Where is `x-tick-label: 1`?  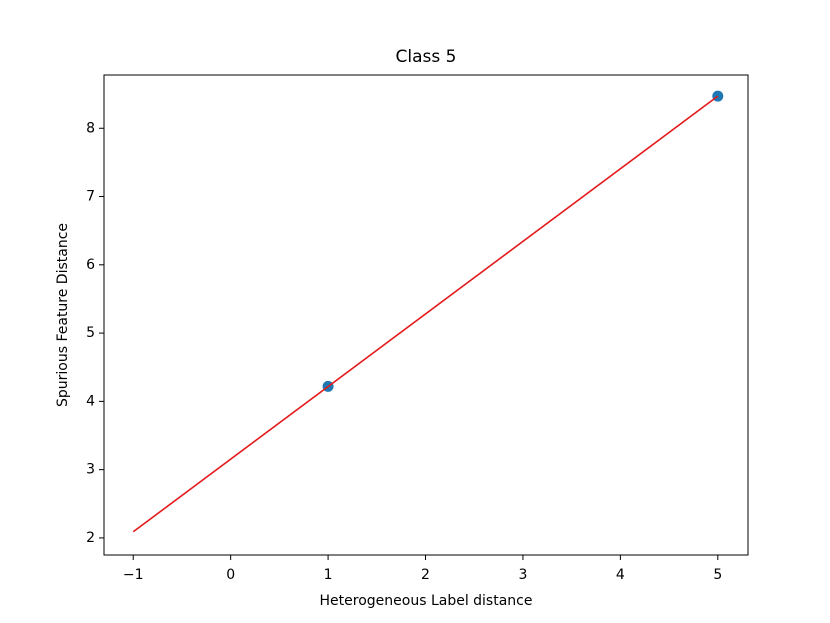 x-tick-label: 1 is located at coordinates (328, 575).